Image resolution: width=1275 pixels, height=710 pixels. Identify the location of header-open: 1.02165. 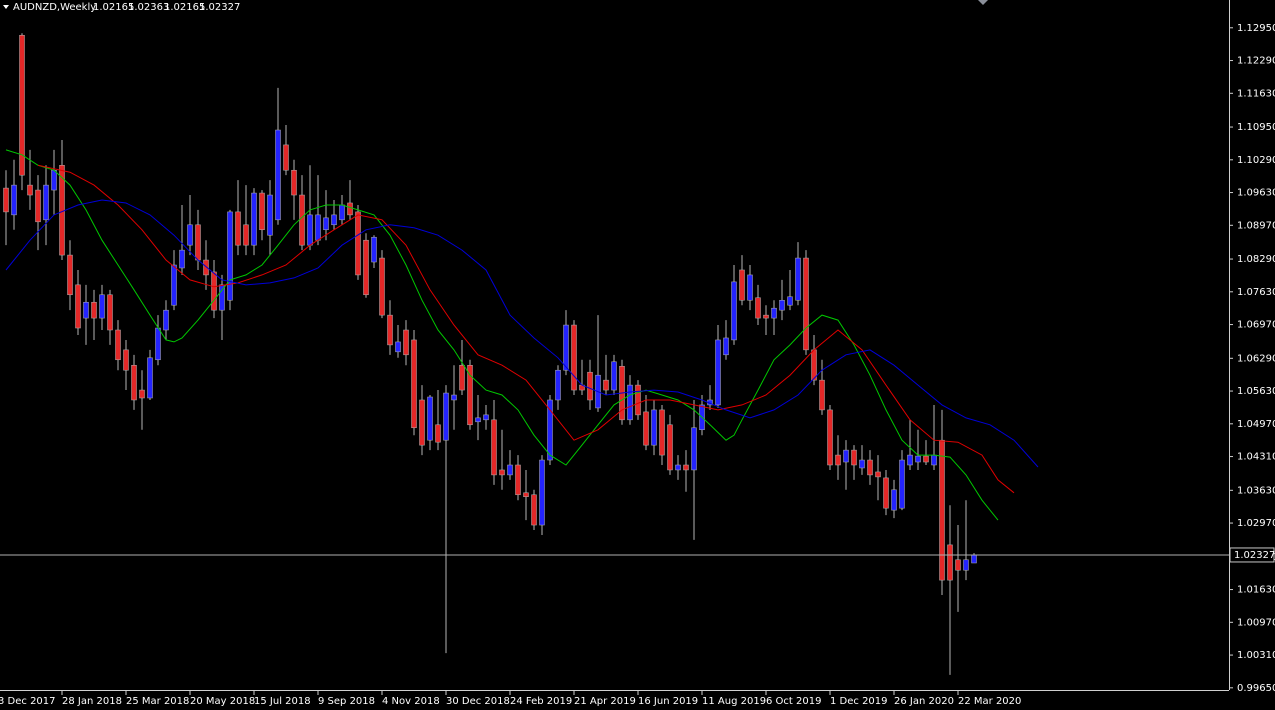
(113, 7).